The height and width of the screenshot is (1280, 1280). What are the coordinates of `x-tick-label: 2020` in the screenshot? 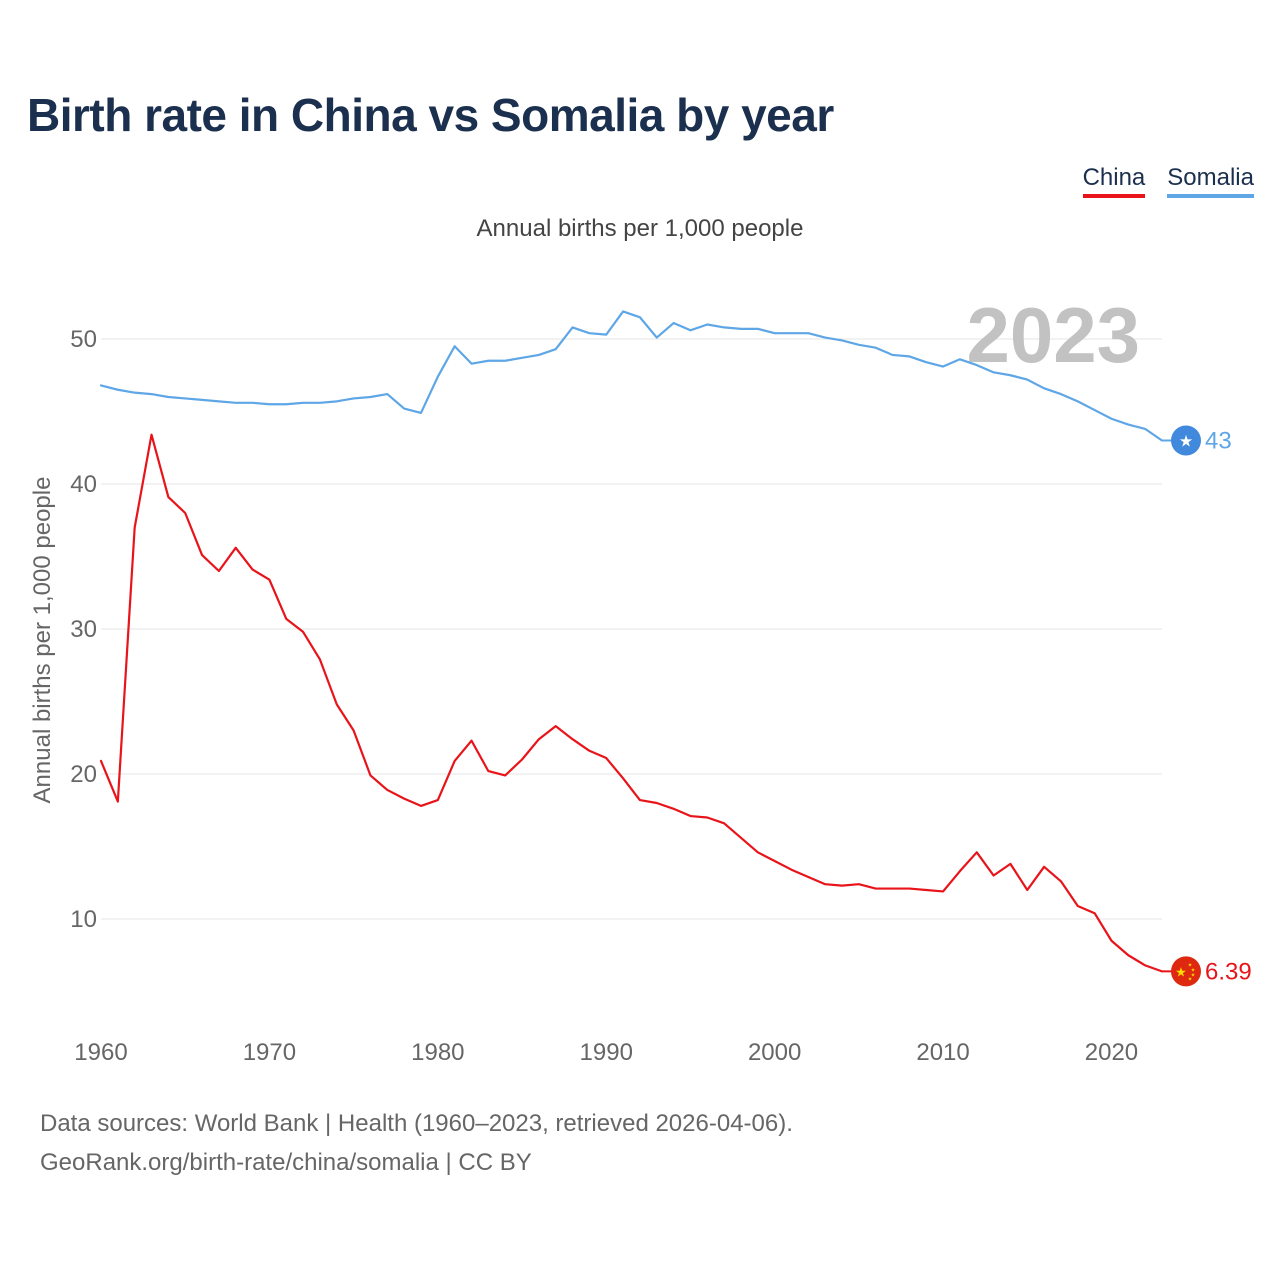 It's located at (1111, 1052).